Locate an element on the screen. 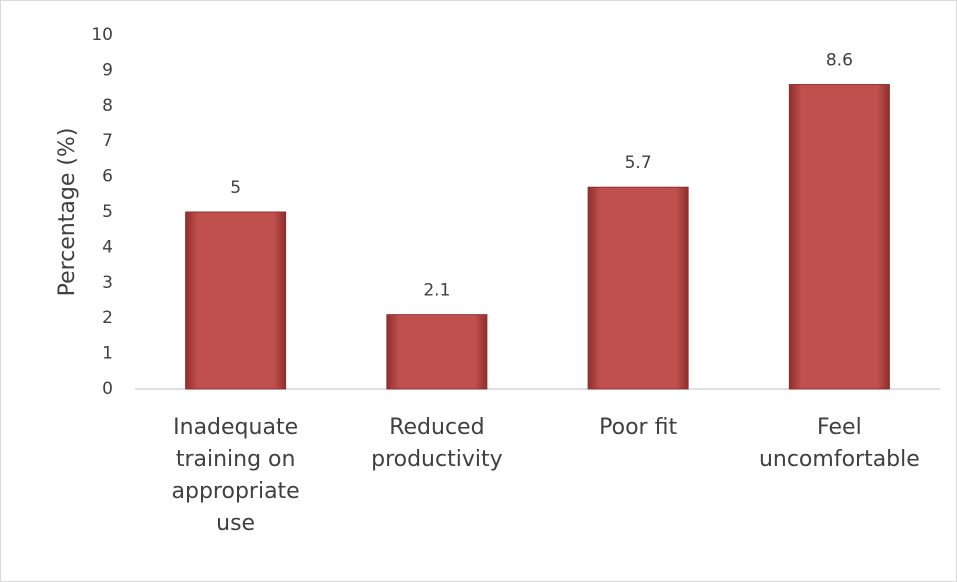  y-tick-label: 1 is located at coordinates (107, 354).